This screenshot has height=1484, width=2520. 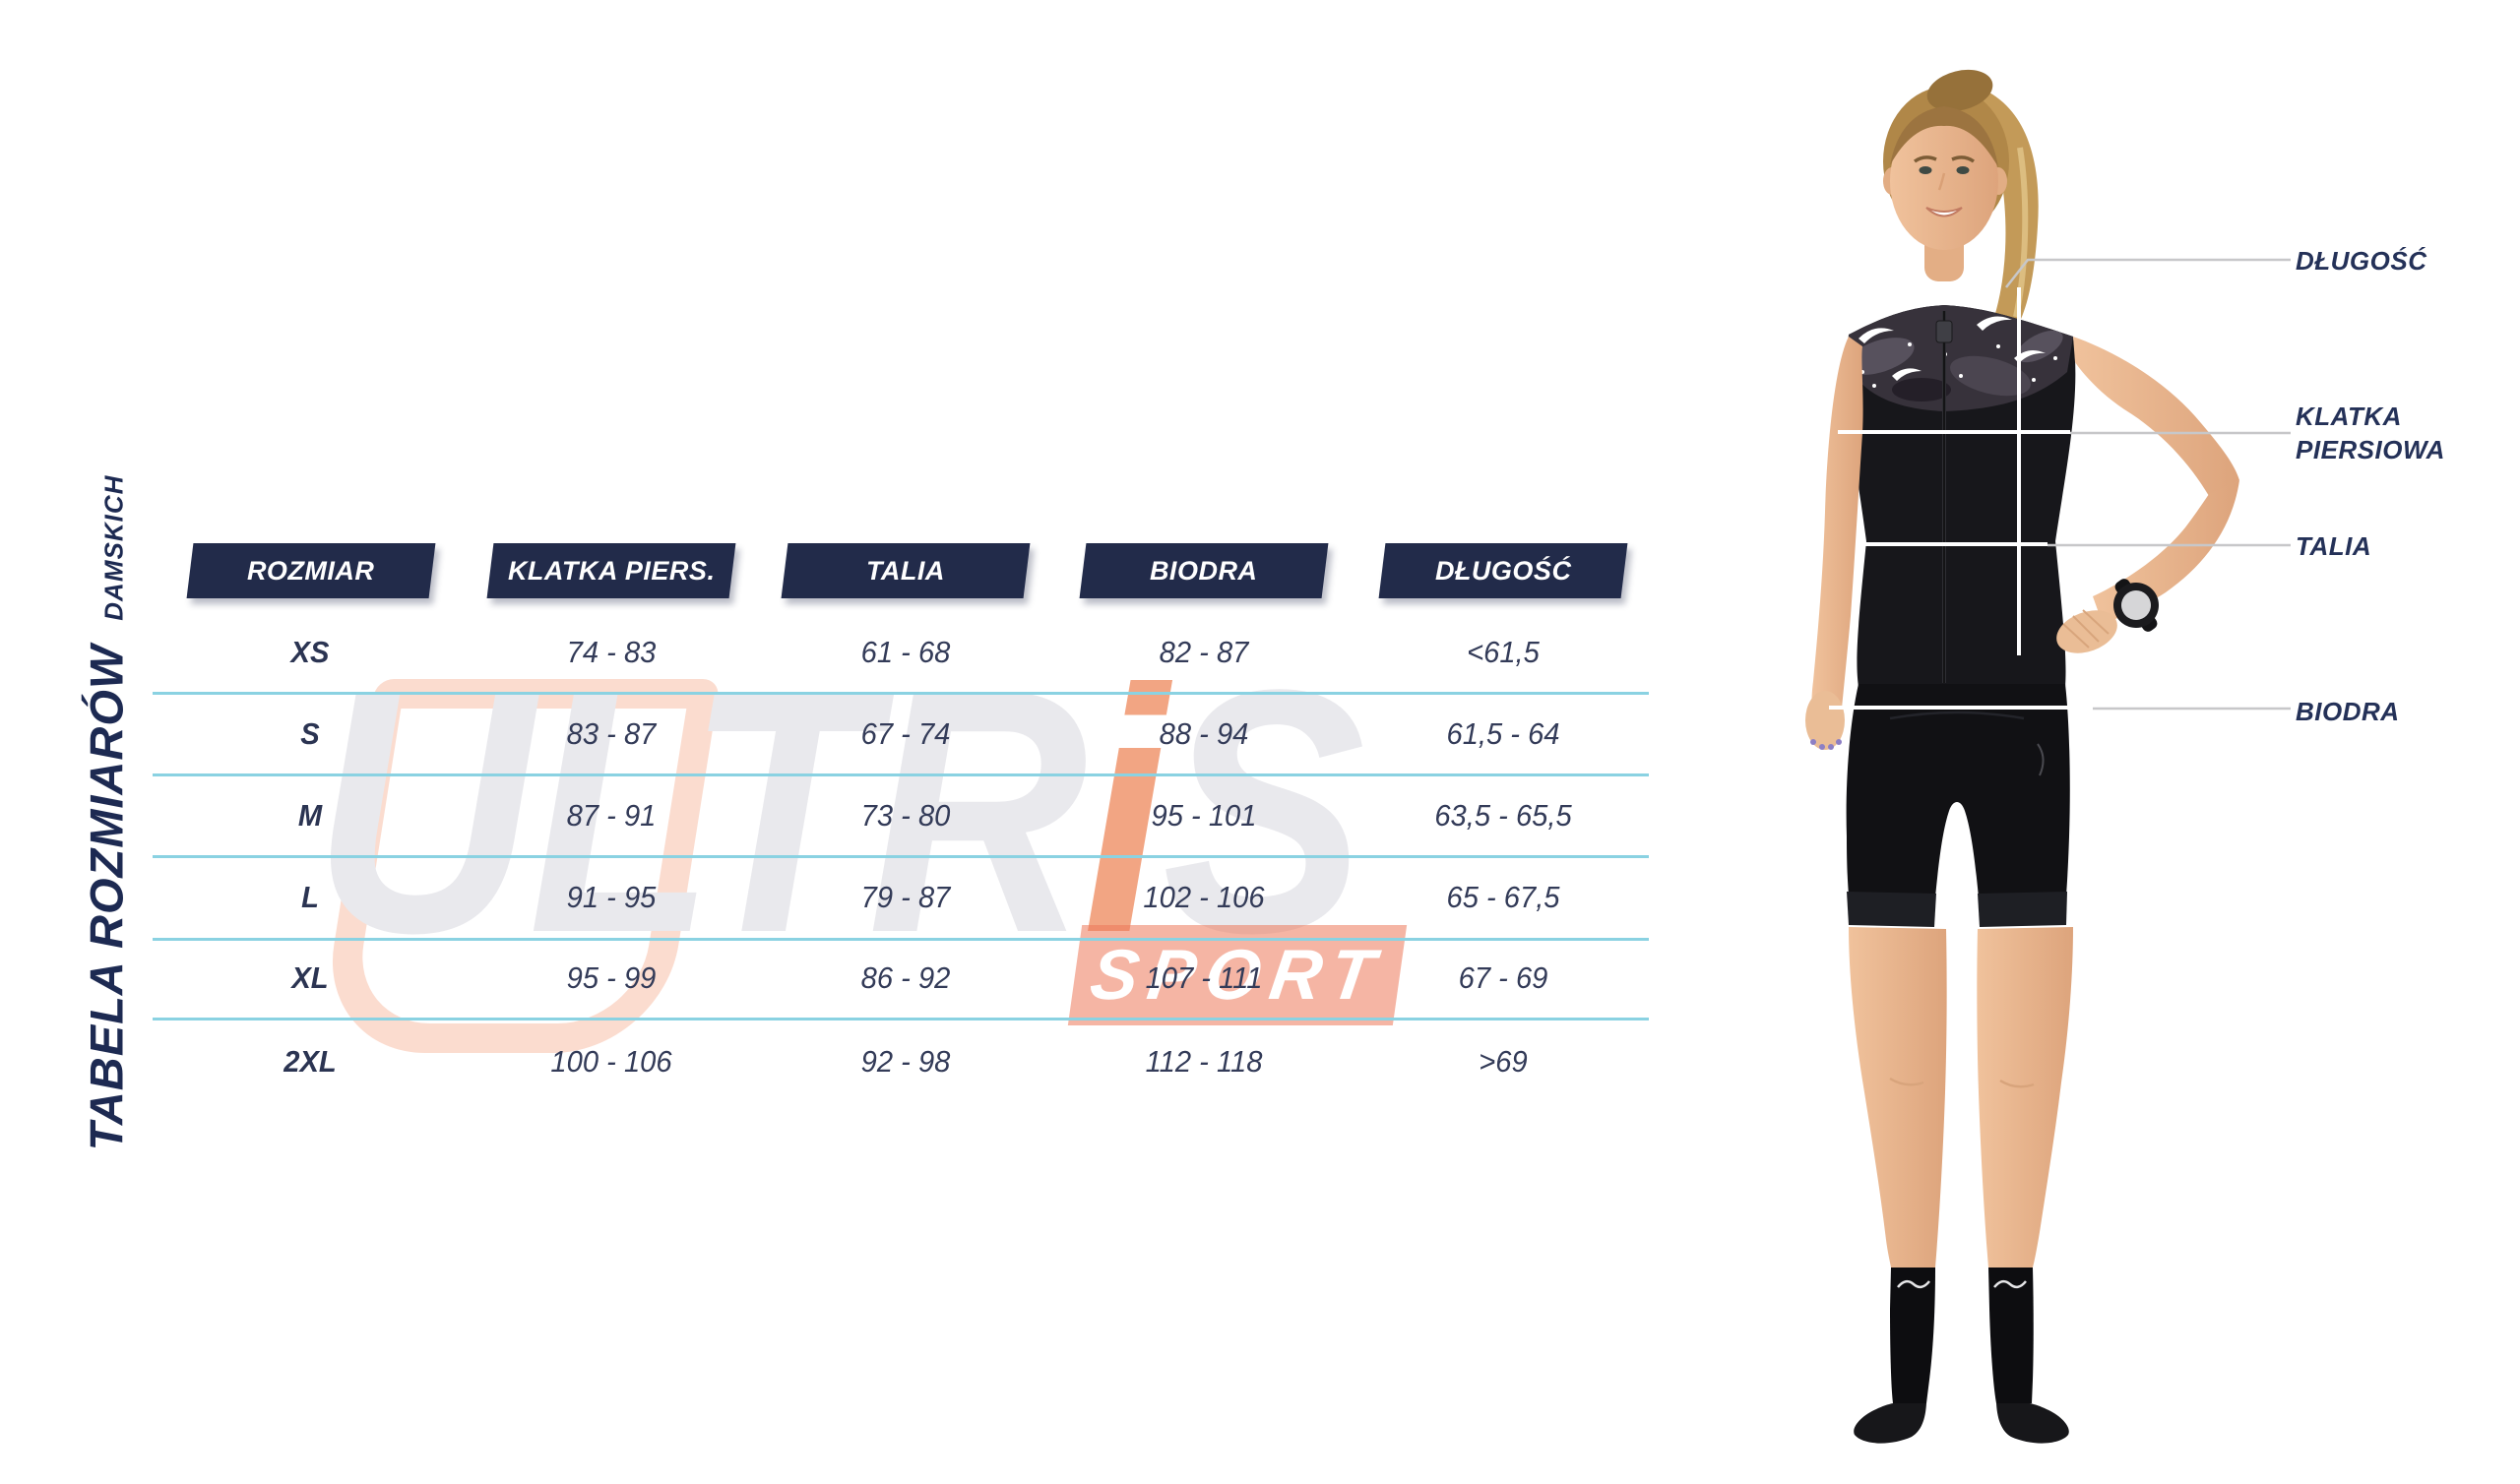 What do you see at coordinates (2022, 910) in the screenshot?
I see `shorts-right-band` at bounding box center [2022, 910].